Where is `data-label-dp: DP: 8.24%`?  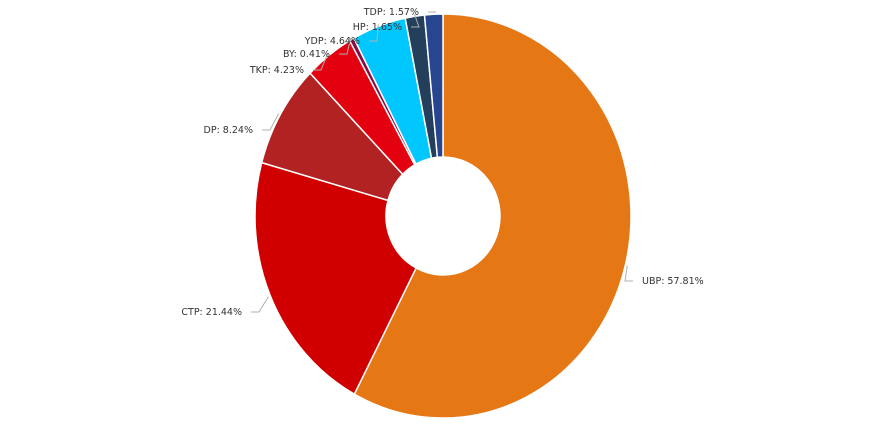 data-label-dp: DP: 8.24% is located at coordinates (228, 130).